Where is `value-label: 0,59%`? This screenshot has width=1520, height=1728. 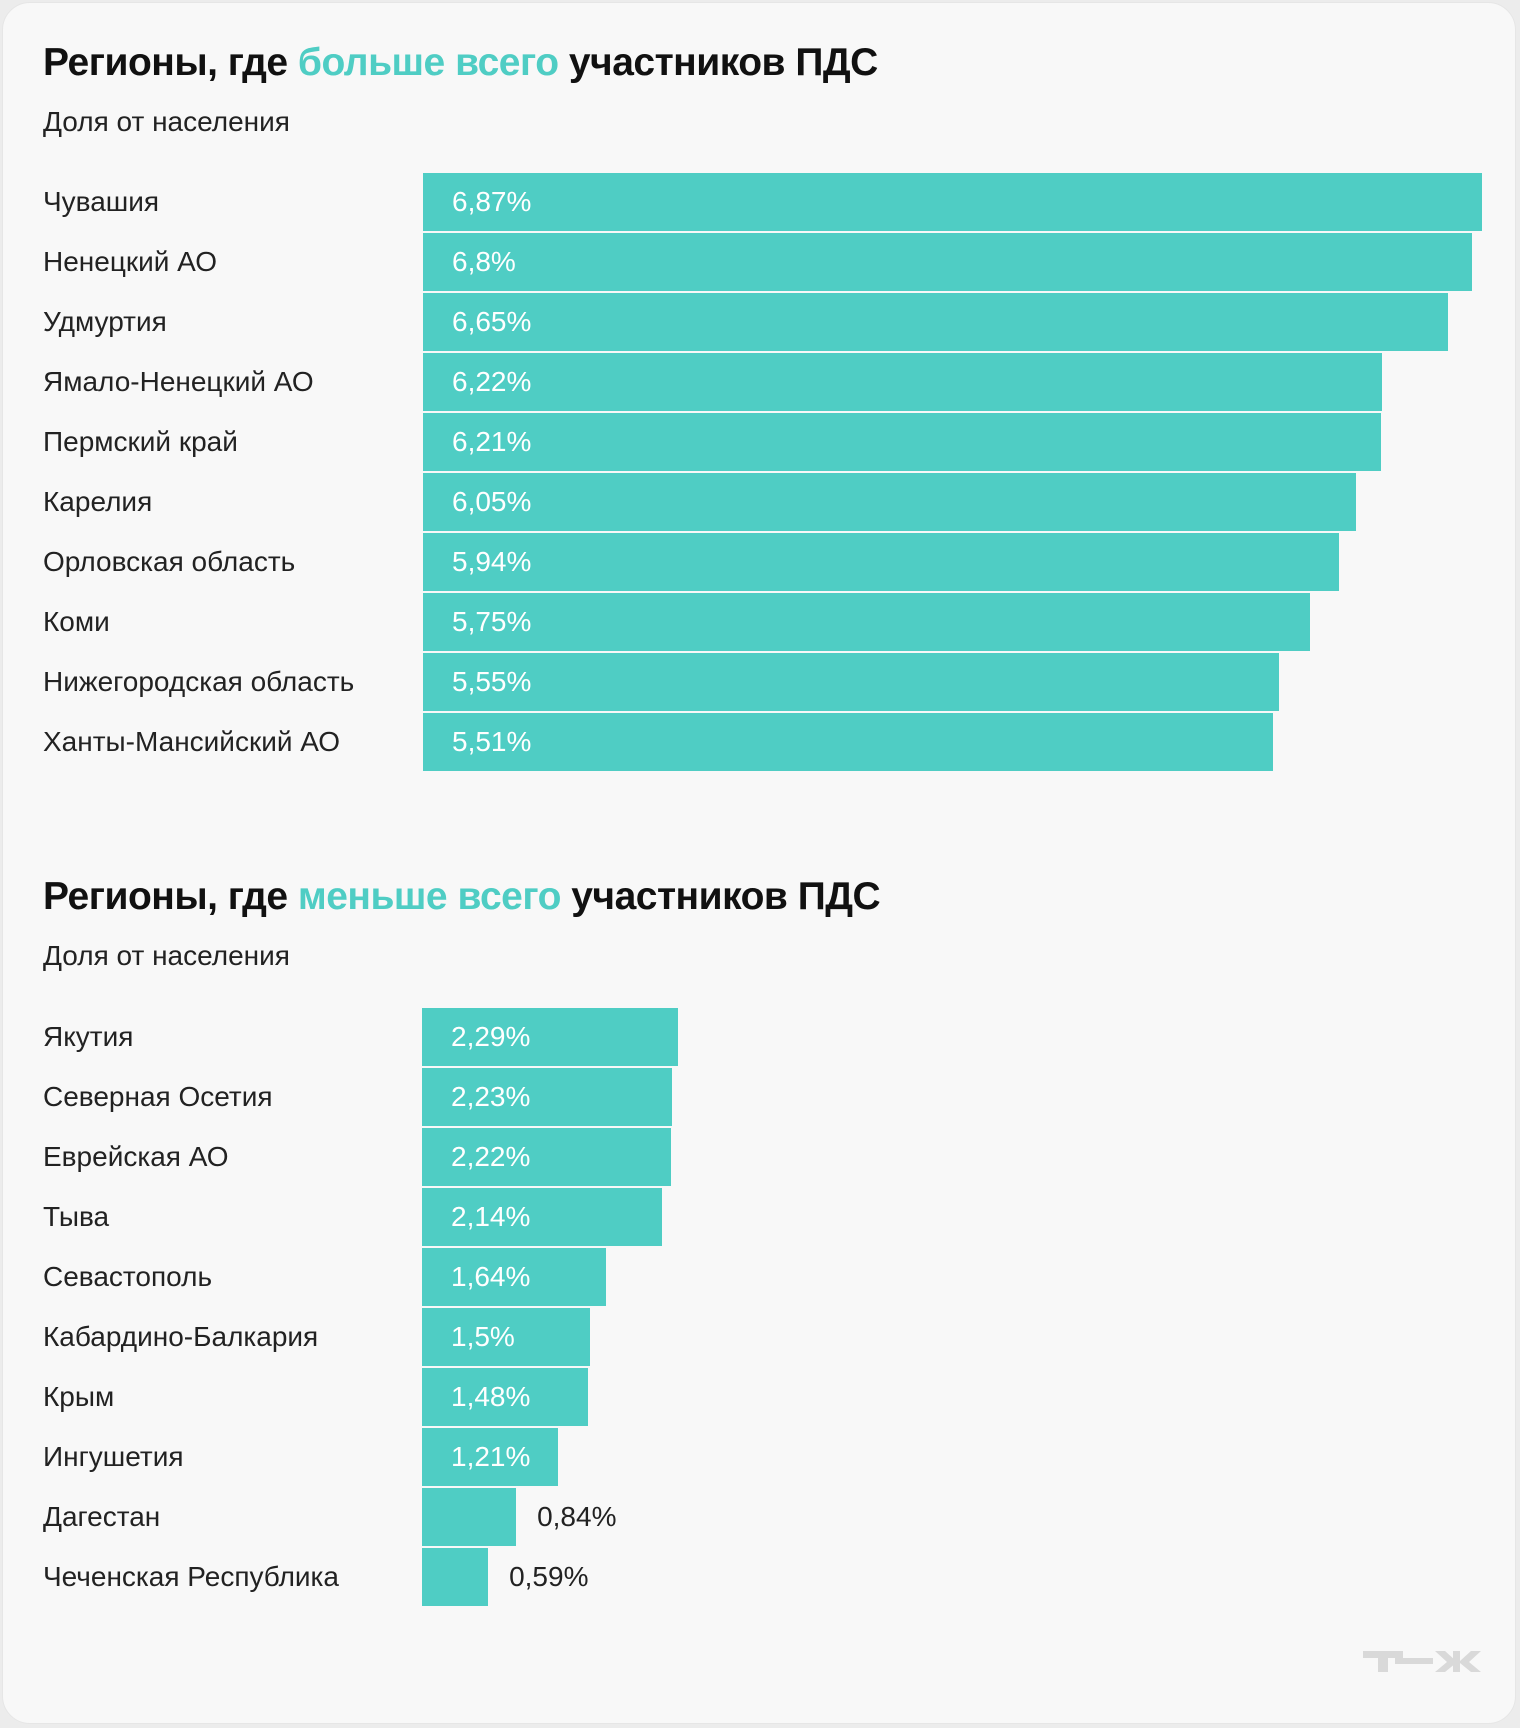
value-label: 0,59% is located at coordinates (549, 1576).